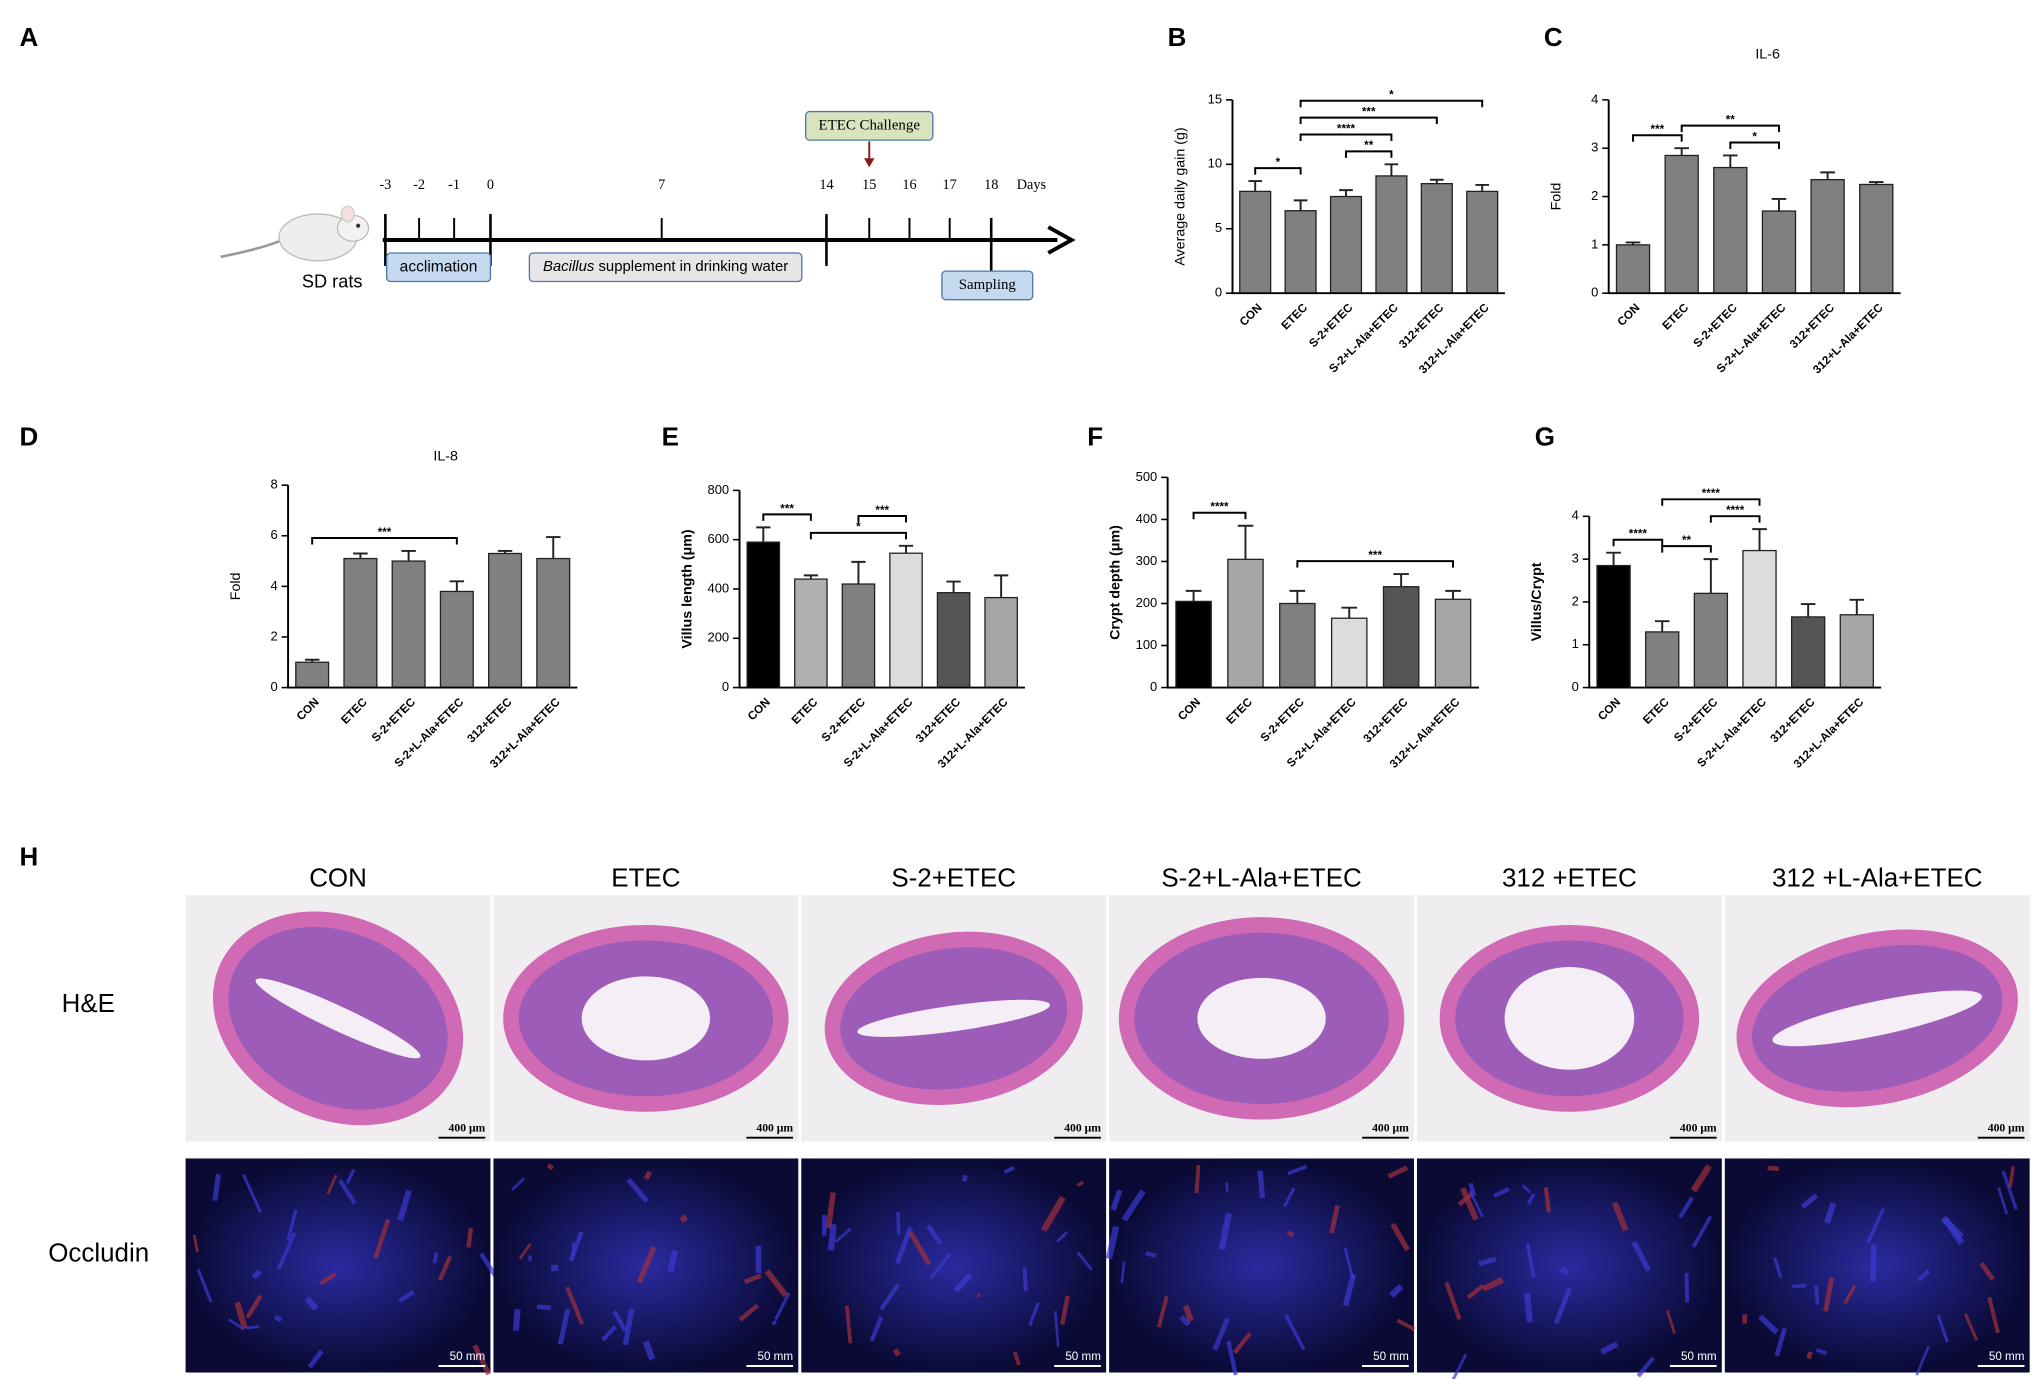 This screenshot has height=1379, width=2033. I want to click on day-label: 14, so click(826, 185).